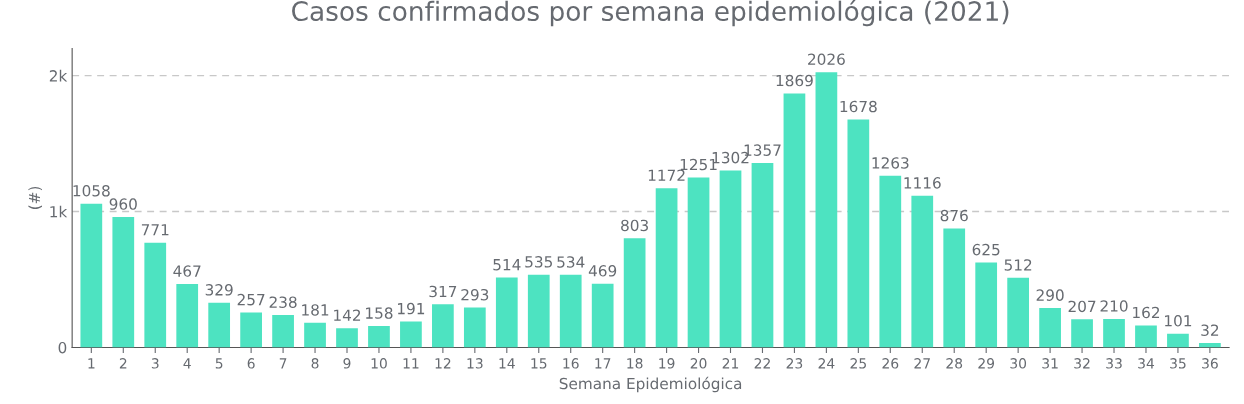  I want to click on x-tick-label: 34, so click(1146, 363).